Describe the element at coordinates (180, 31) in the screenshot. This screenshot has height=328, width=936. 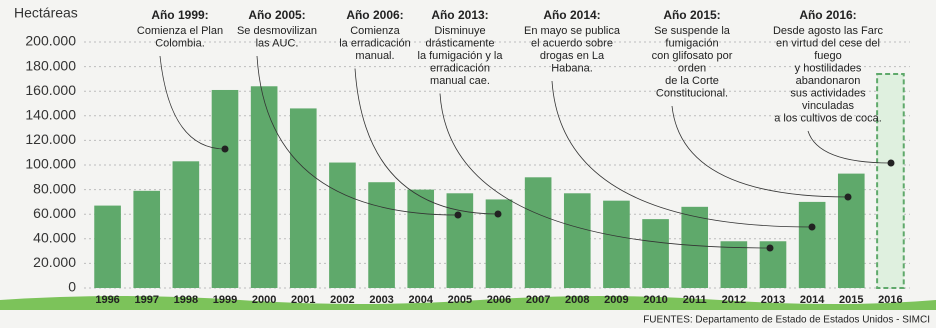
I see `annotation-line: Comienza el Plan` at that location.